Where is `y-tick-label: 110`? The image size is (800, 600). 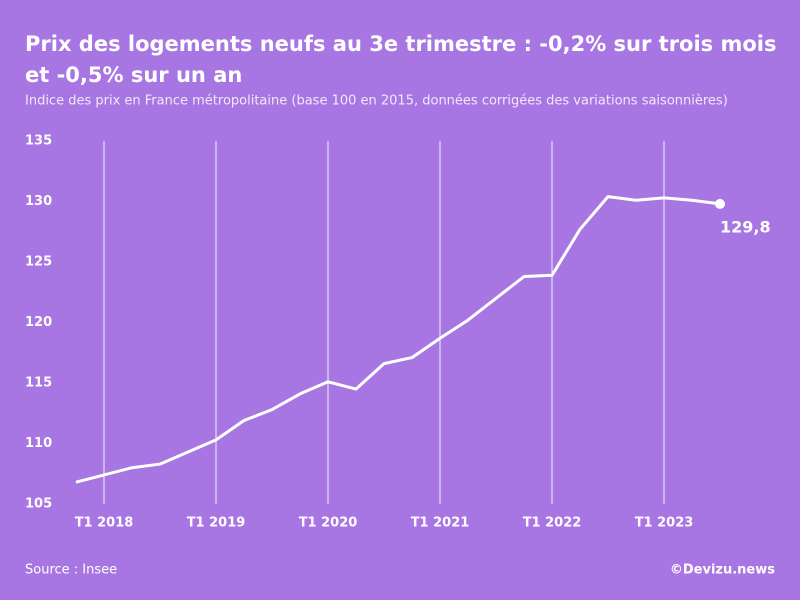
y-tick-label: 110 is located at coordinates (38, 443).